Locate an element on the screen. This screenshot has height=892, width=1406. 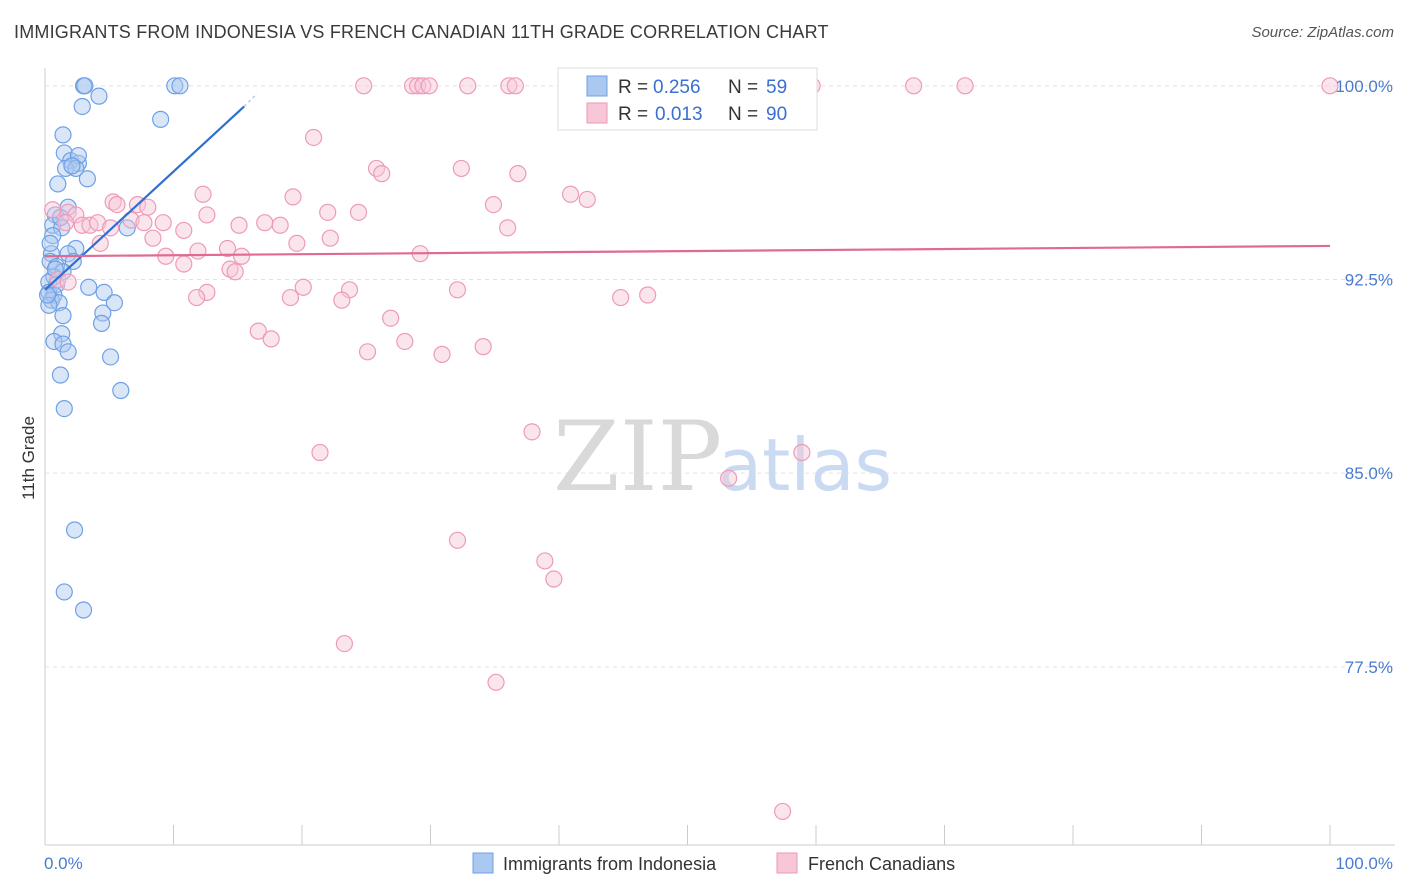
legend-r-label-french-canadians: R = is located at coordinates (633, 114).